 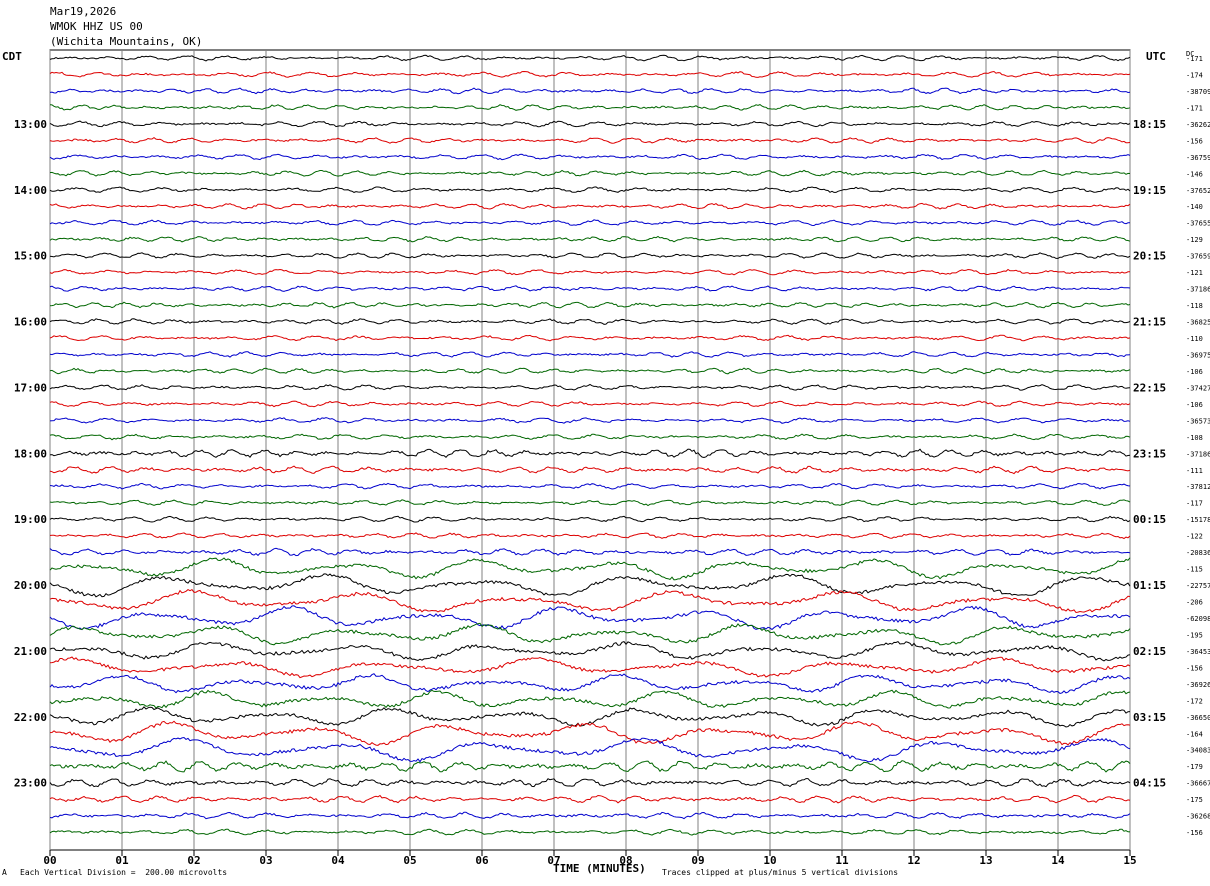 I want to click on dc-offset-label: -117, so click(x=1194, y=504).